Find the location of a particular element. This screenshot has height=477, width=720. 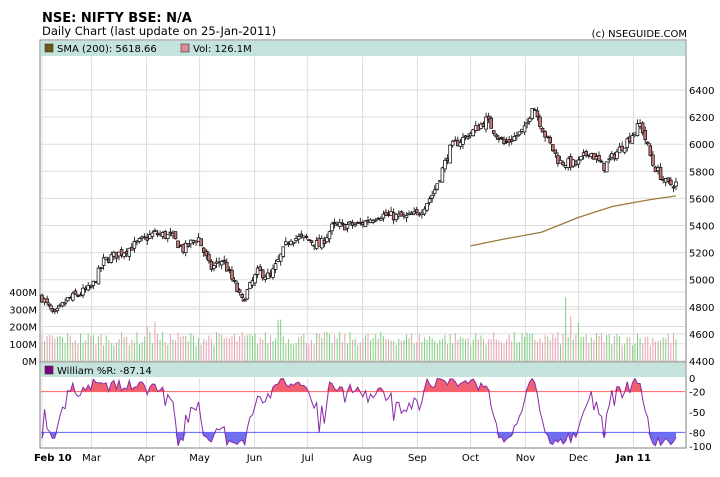

price-tick-label: 6200 is located at coordinates (701, 118).